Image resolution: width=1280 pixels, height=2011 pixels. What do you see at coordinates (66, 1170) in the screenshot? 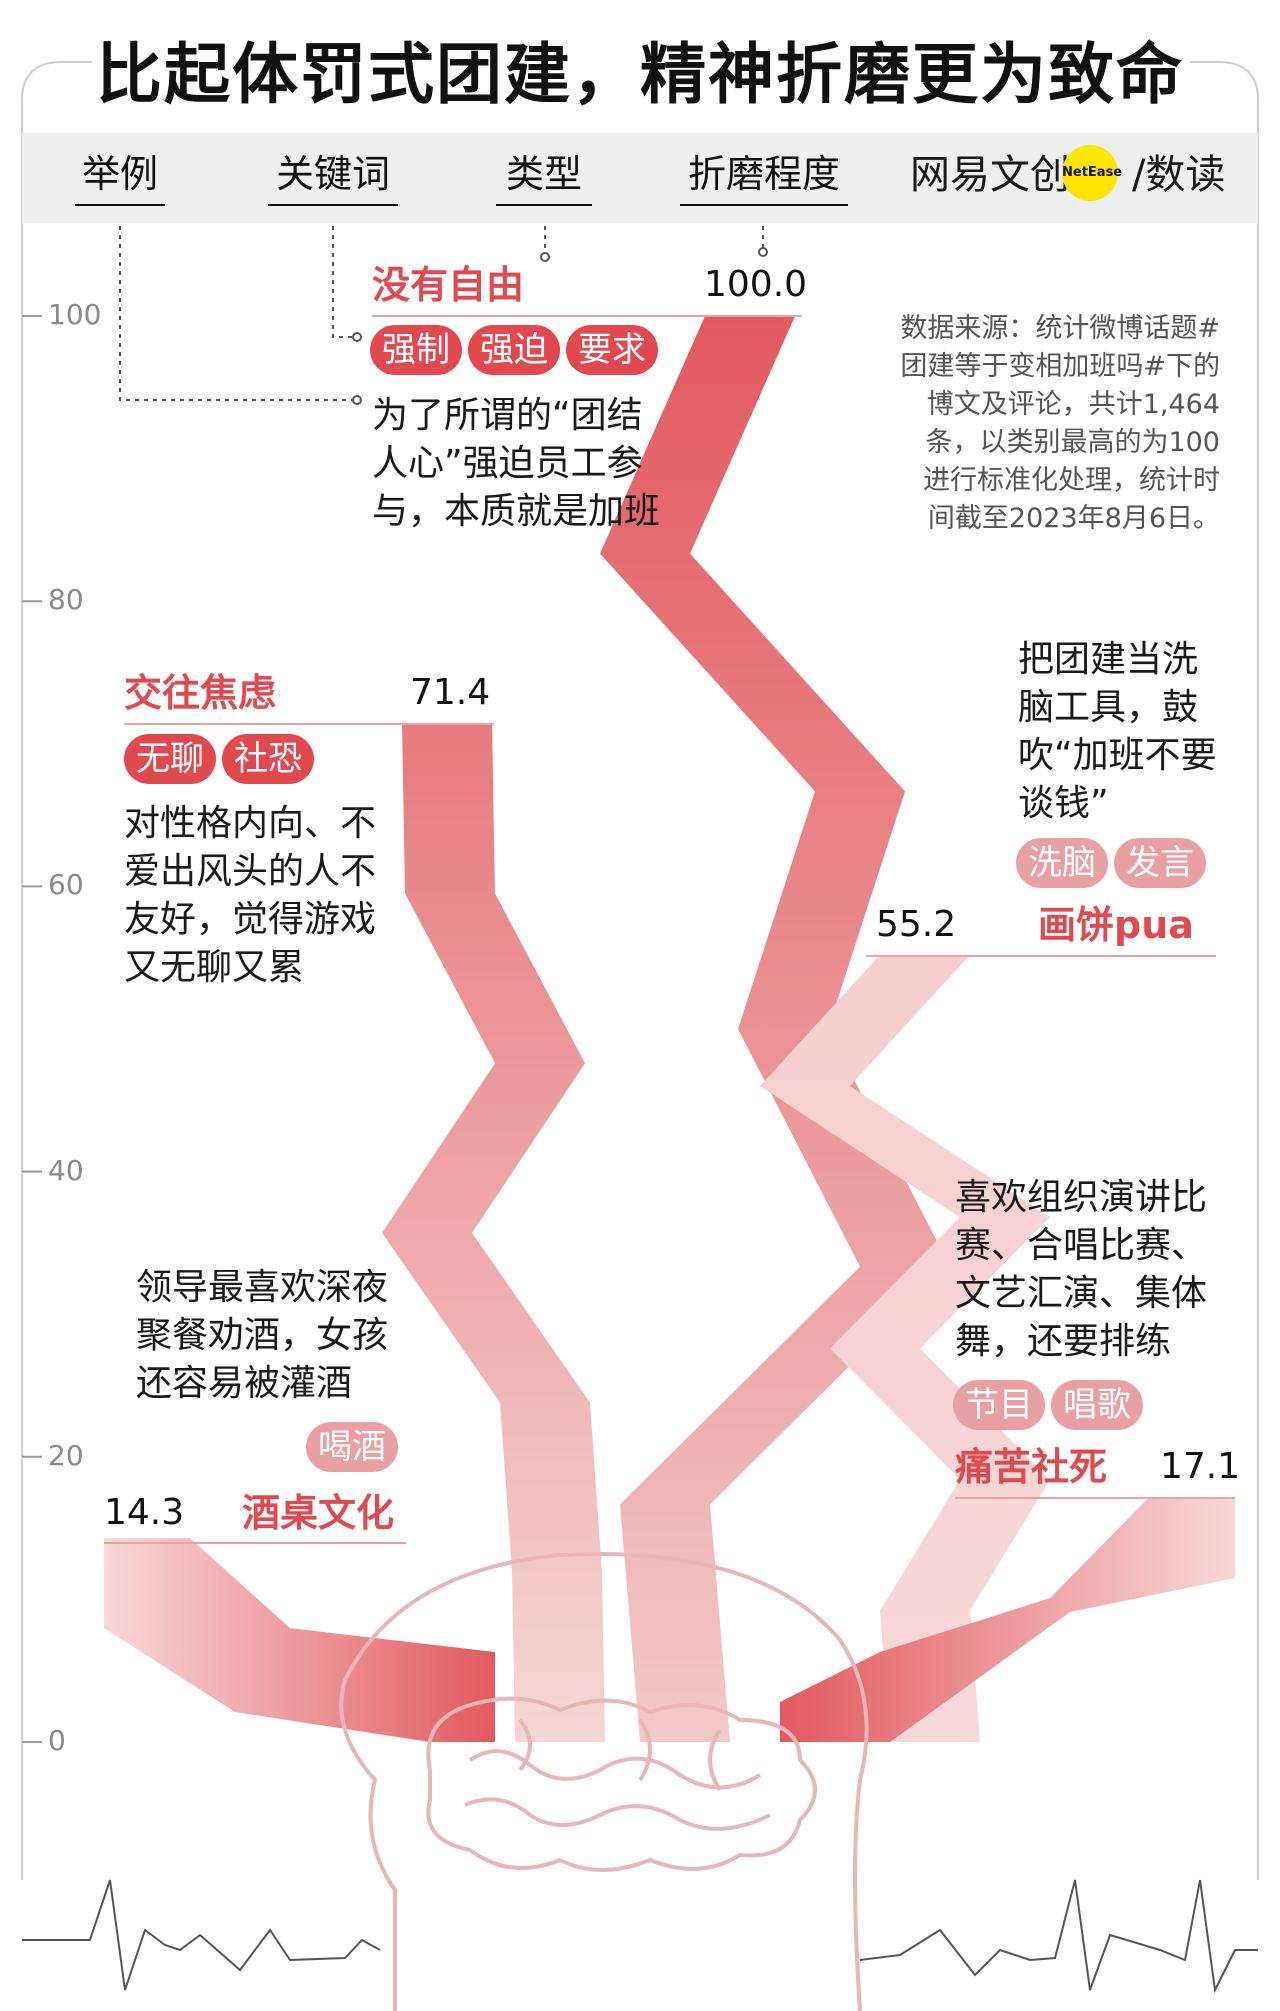
I see `y-tick-label: 40` at bounding box center [66, 1170].